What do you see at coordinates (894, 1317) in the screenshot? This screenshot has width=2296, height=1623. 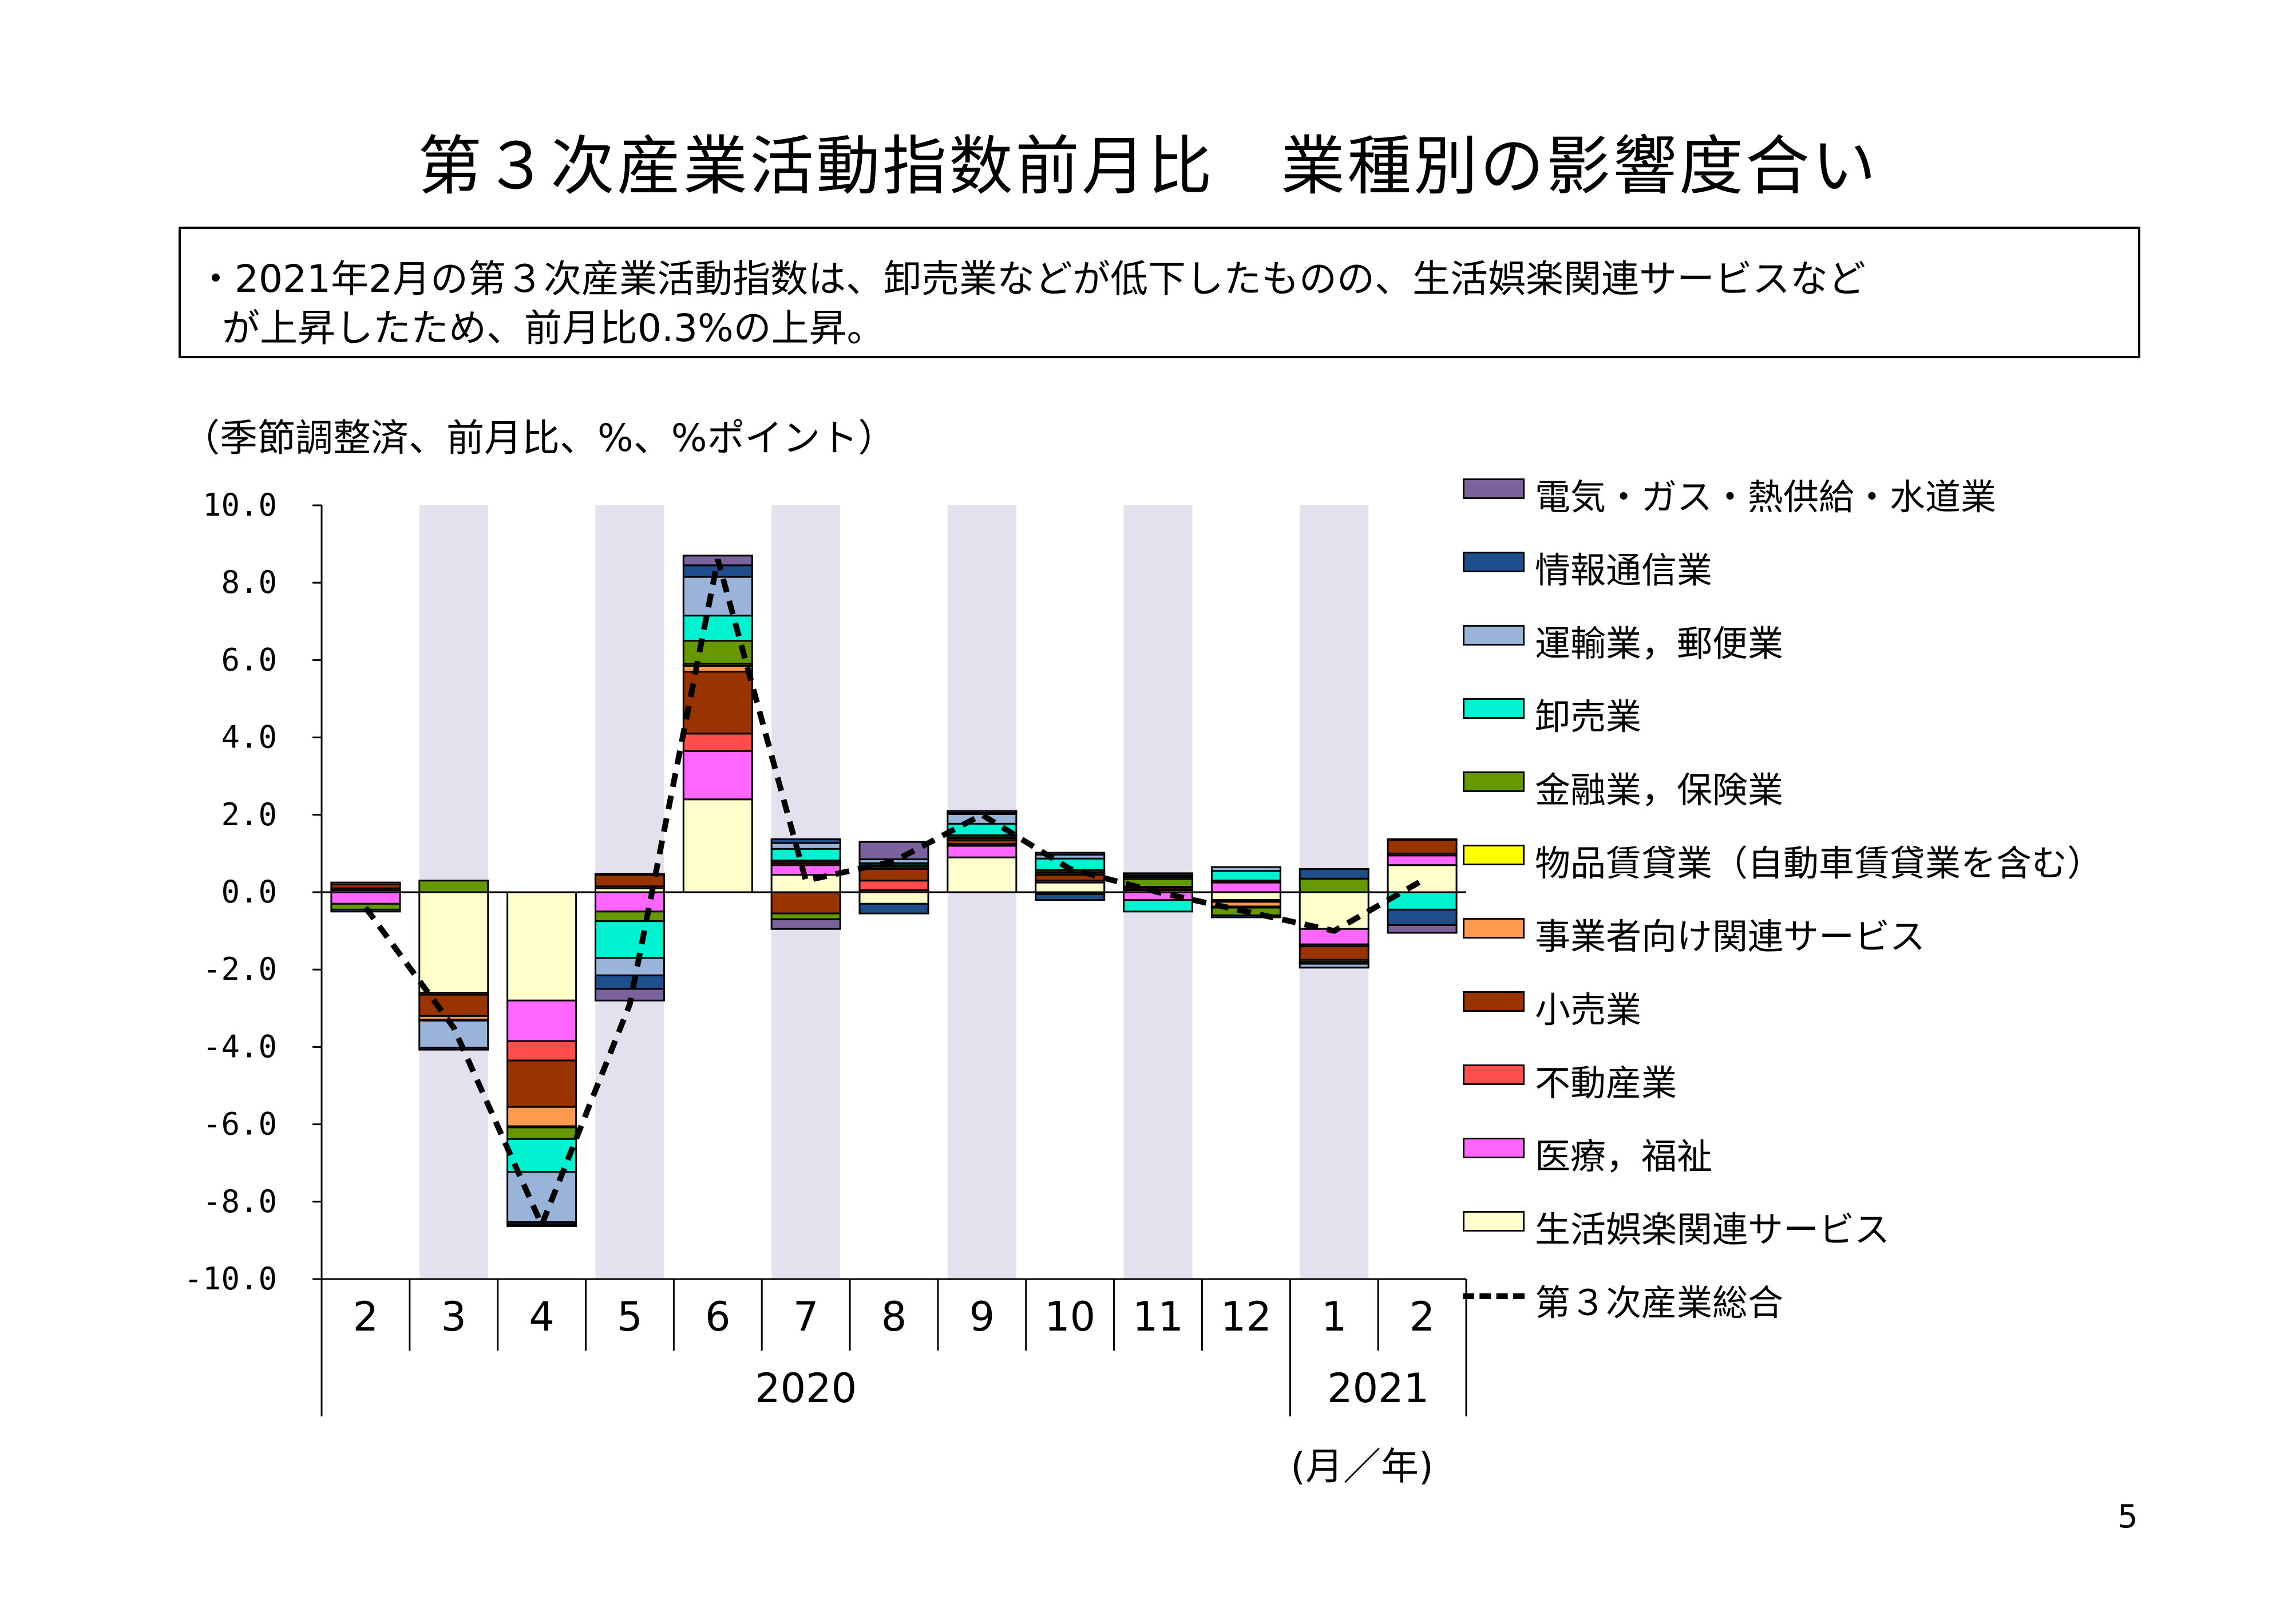 I see `x-tick-label: 8` at bounding box center [894, 1317].